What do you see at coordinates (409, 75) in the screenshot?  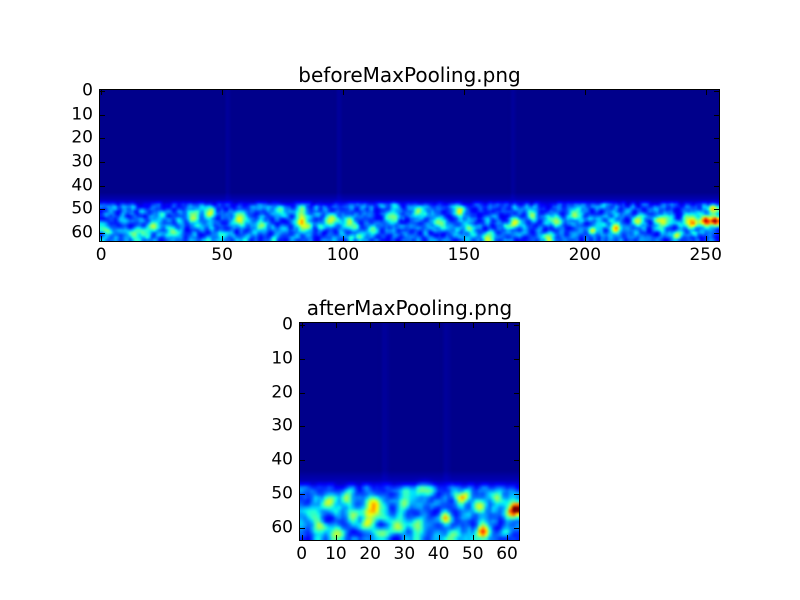 I see `plot-title-before: beforeMaxPooling.png` at bounding box center [409, 75].